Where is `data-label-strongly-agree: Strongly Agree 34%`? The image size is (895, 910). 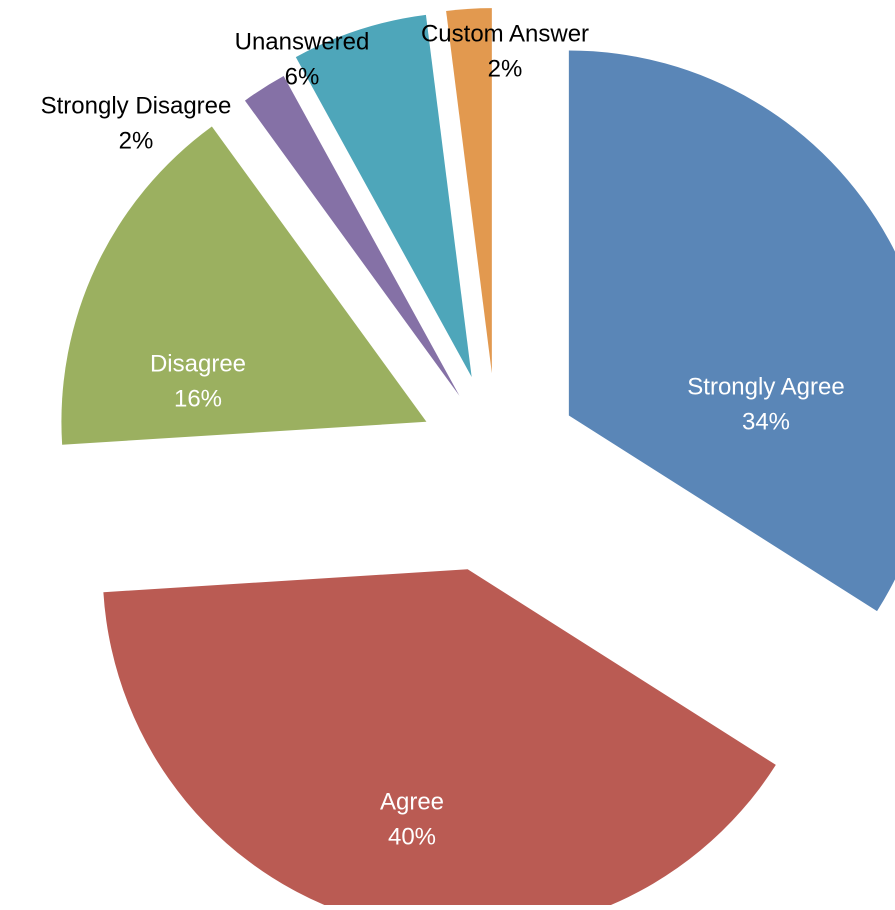
data-label-strongly-agree: Strongly Agree 34% is located at coordinates (765, 404).